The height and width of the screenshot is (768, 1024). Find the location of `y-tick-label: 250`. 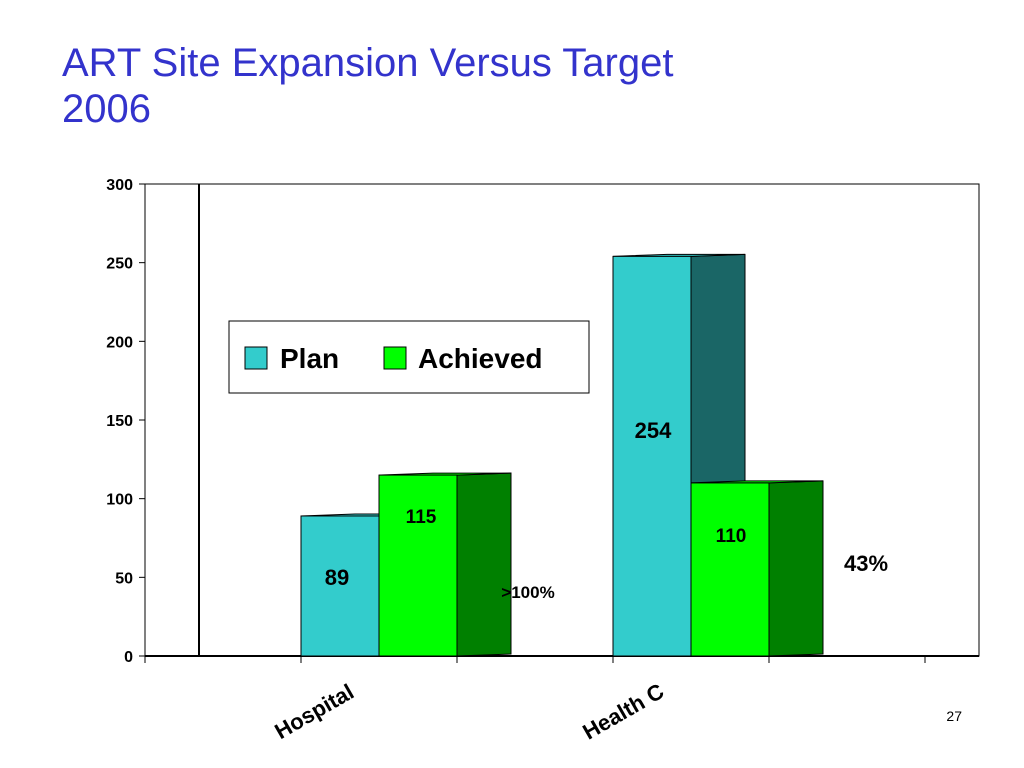

y-tick-label: 250 is located at coordinates (119, 264).